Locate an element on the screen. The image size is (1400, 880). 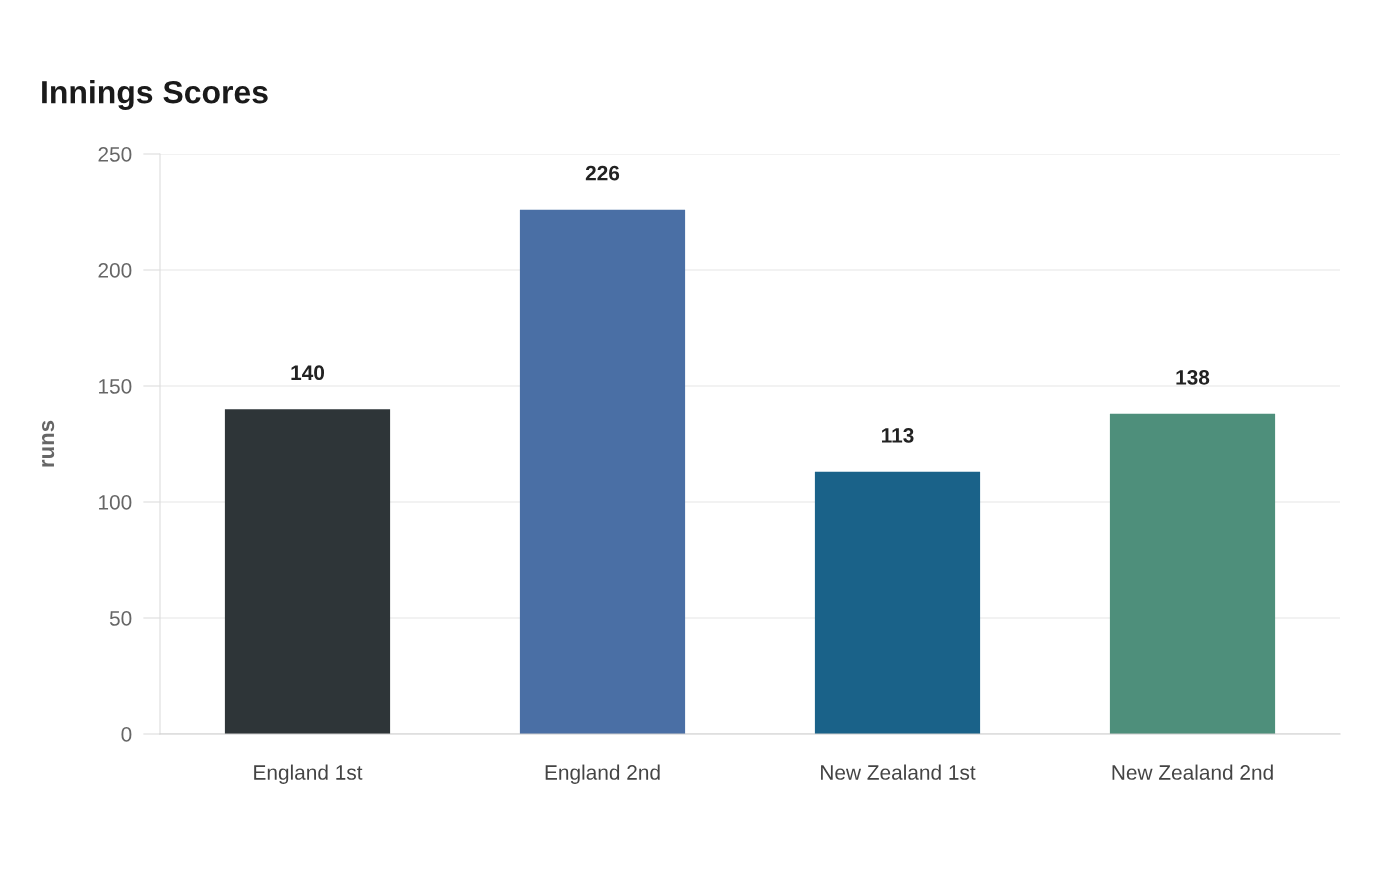
y-tick-label: 100 is located at coordinates (115, 502).